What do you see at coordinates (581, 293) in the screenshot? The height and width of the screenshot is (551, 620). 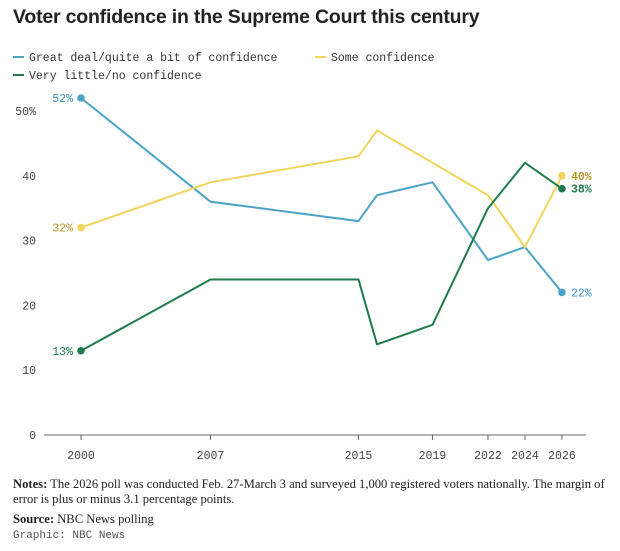 I see `data-label-end-great-deal: 22%` at bounding box center [581, 293].